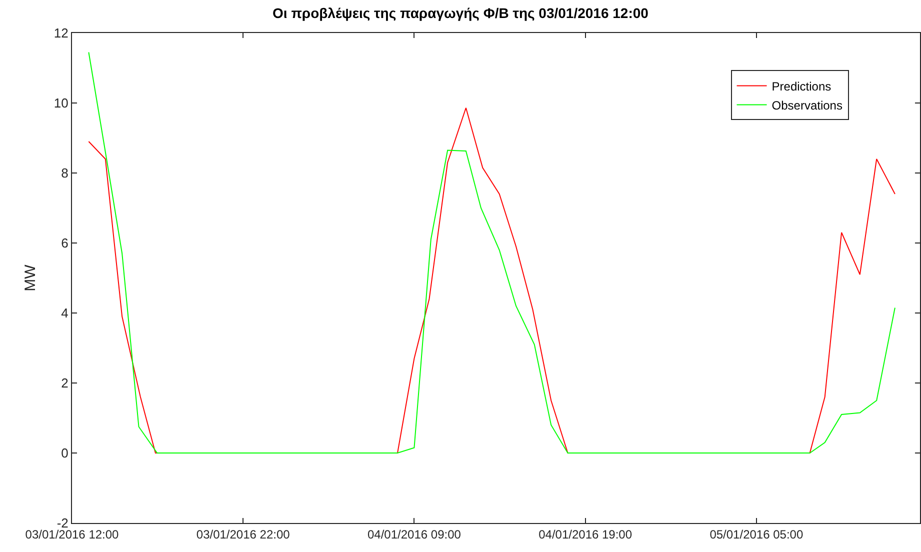 This screenshot has width=921, height=552. Describe the element at coordinates (414, 534) in the screenshot. I see `x-tick-label: 04/01/2016 09:00` at that location.